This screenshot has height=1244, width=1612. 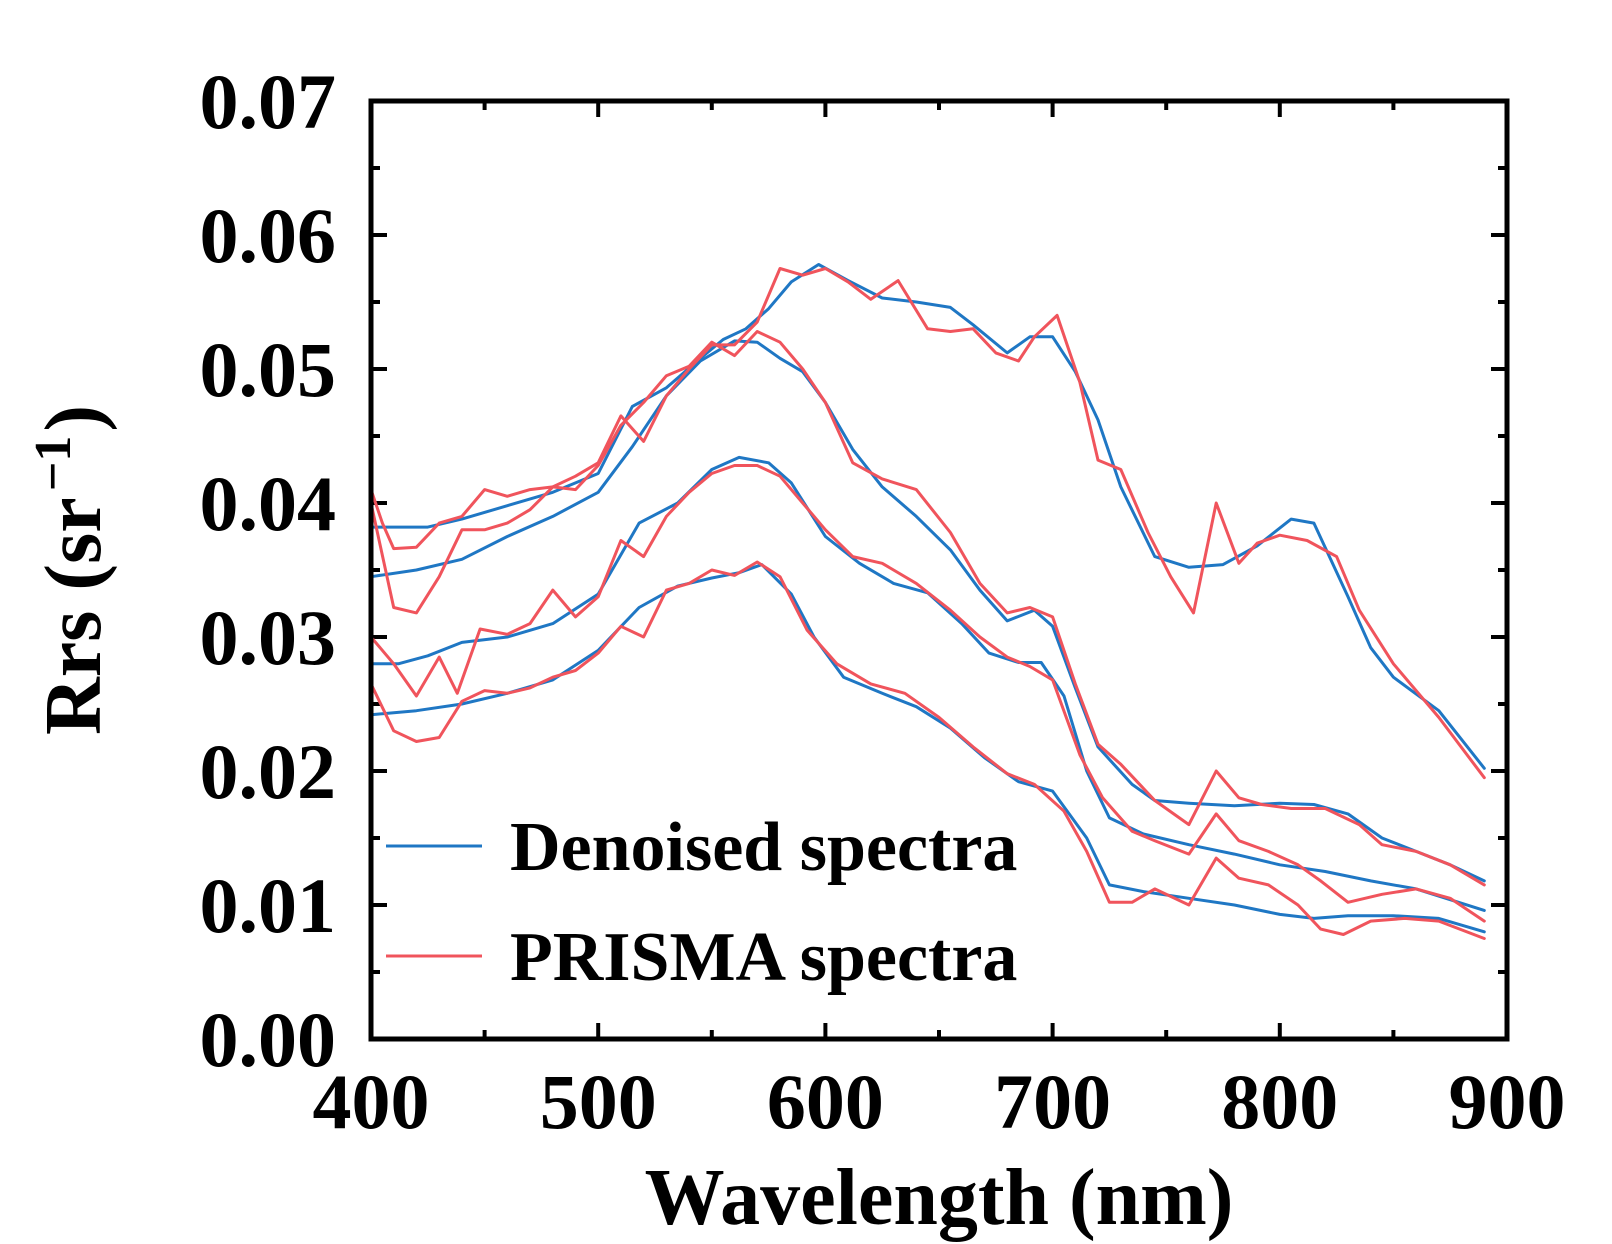 What do you see at coordinates (825, 1101) in the screenshot?
I see `x-tick-label: 600` at bounding box center [825, 1101].